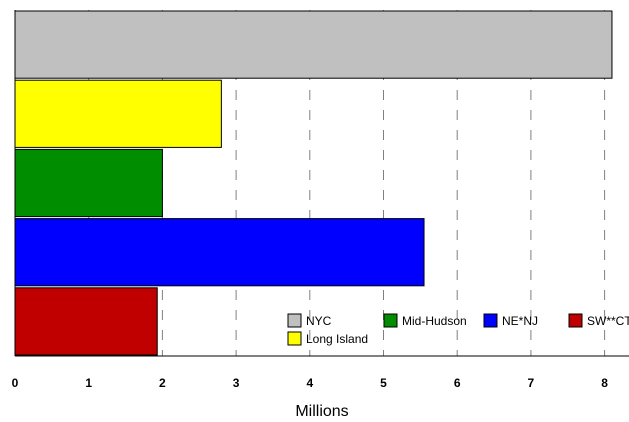 This screenshot has width=629, height=422. I want to click on legend-label-long-island: Long Island, so click(337, 339).